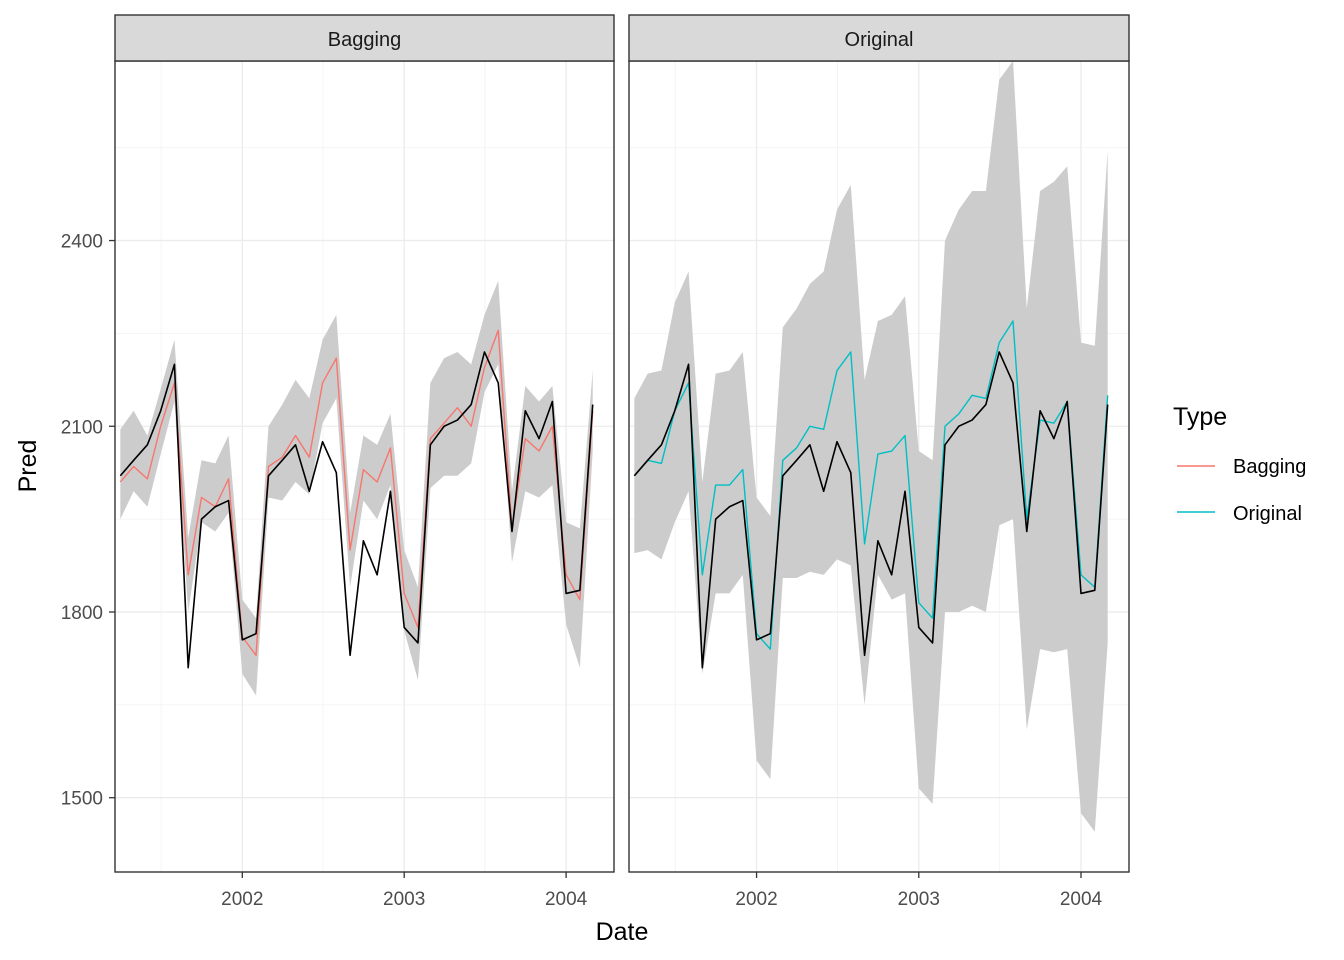 This screenshot has height=960, width=1344. I want to click on legend-item-original: Original, so click(1239, 514).